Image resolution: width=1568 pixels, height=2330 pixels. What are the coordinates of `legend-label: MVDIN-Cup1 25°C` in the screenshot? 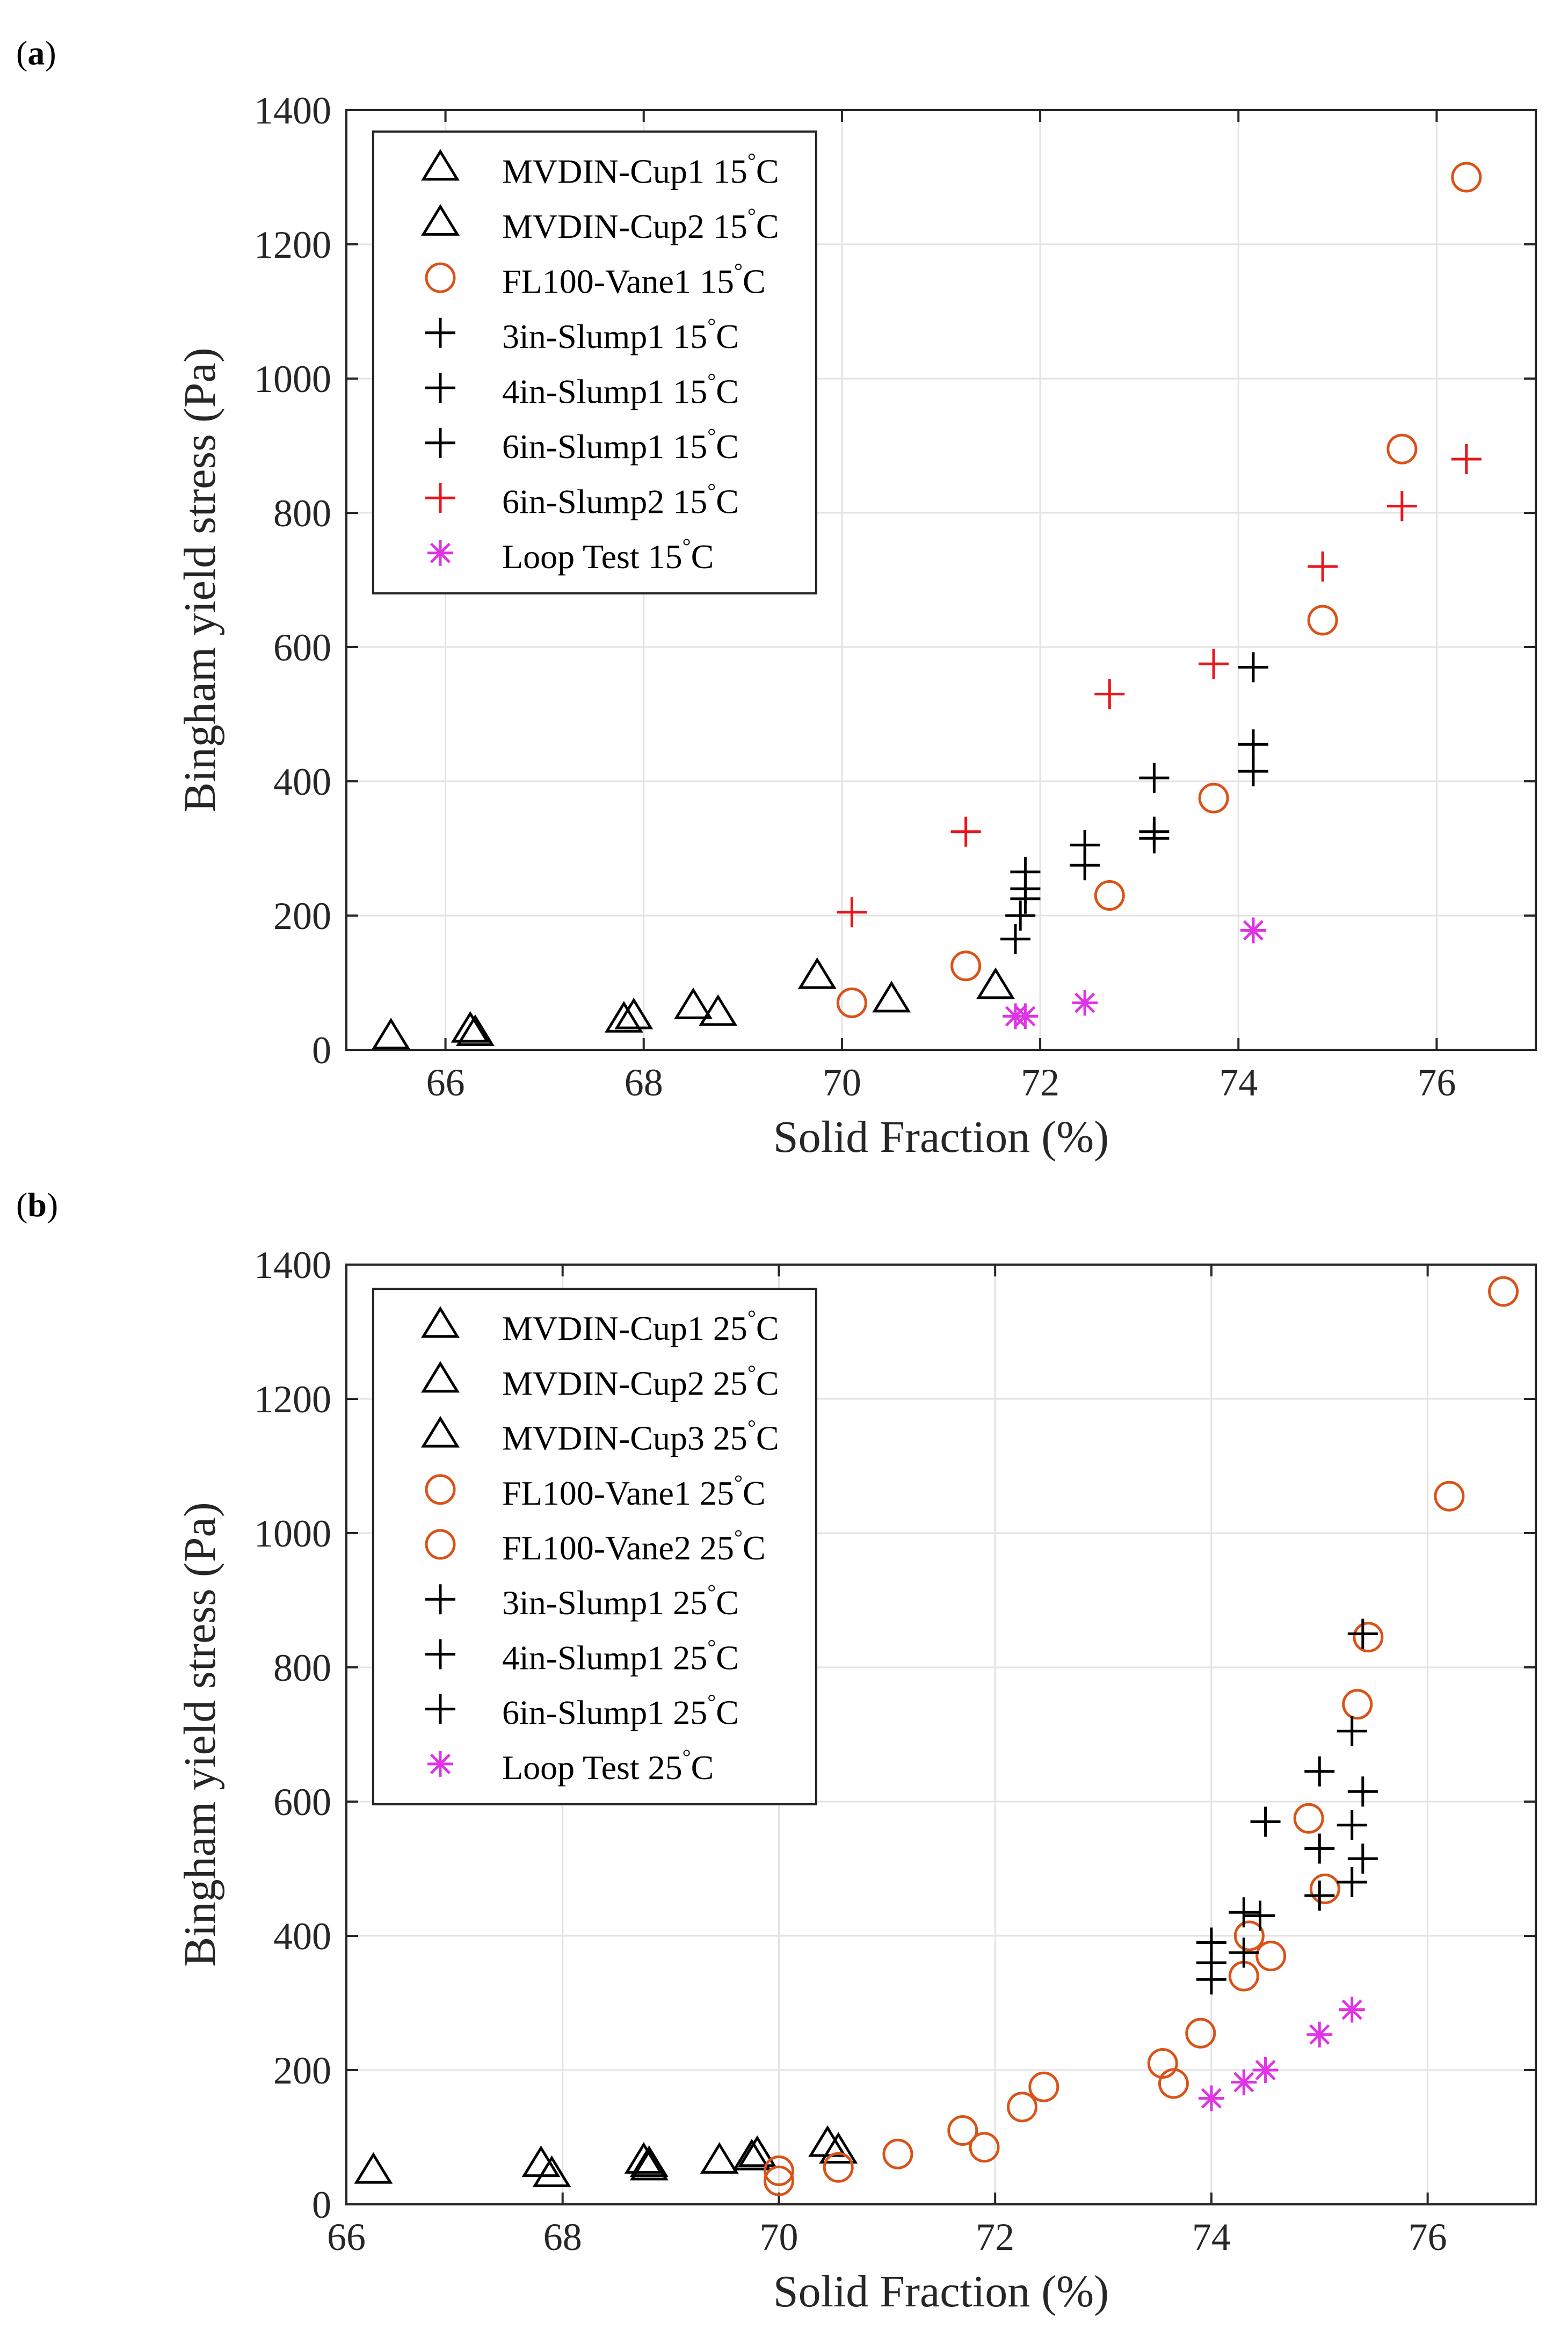 It's located at (640, 1326).